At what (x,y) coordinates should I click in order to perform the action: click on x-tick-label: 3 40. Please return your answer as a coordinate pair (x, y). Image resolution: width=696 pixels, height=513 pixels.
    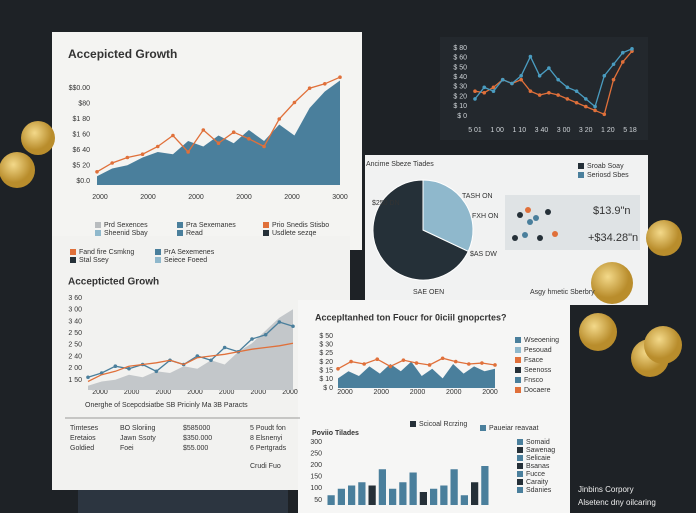
    Looking at the image, I should click on (542, 130).